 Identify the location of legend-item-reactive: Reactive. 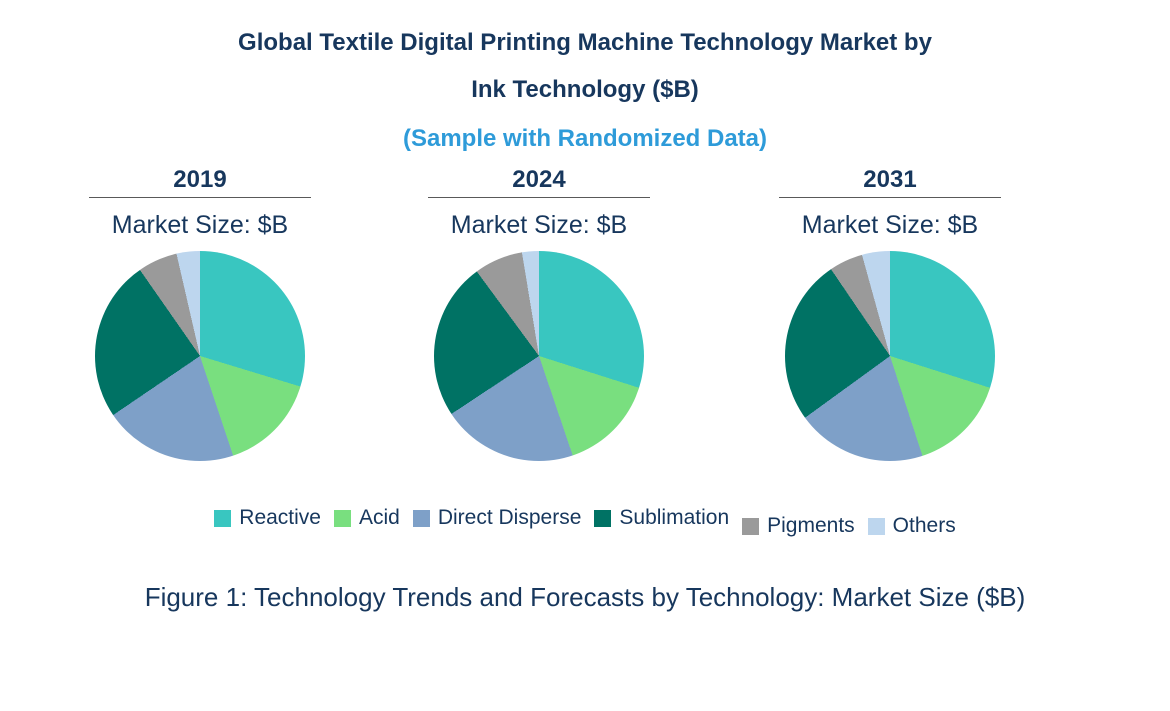
(267, 518).